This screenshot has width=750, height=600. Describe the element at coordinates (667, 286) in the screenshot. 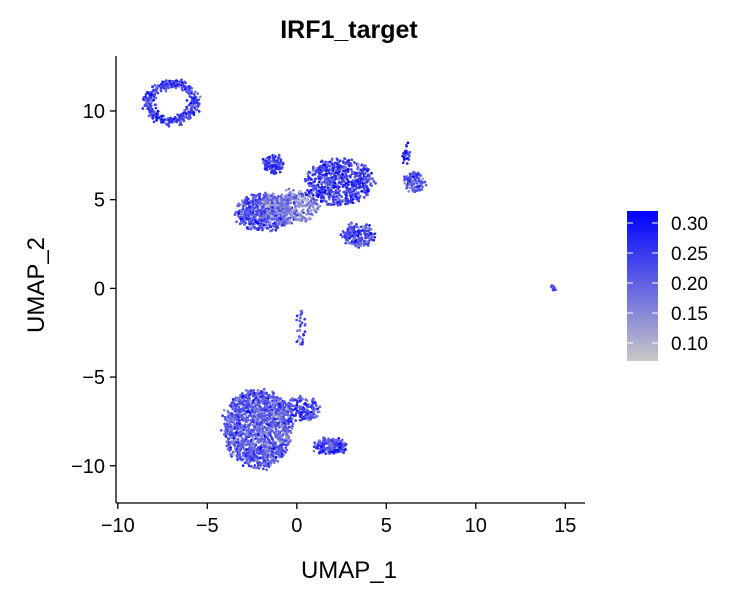

I see `color-legend: 0.10 0.15 0.20 0.25 0.30` at that location.